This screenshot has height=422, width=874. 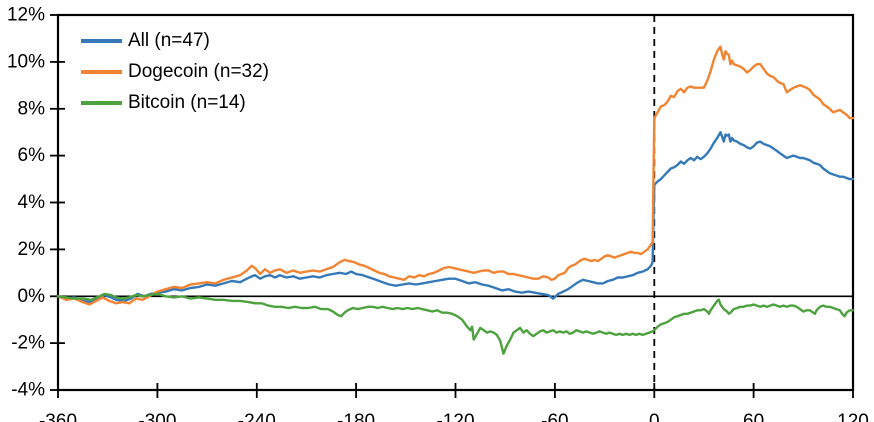 What do you see at coordinates (257, 416) in the screenshot?
I see `x-tick-label: -240` at bounding box center [257, 416].